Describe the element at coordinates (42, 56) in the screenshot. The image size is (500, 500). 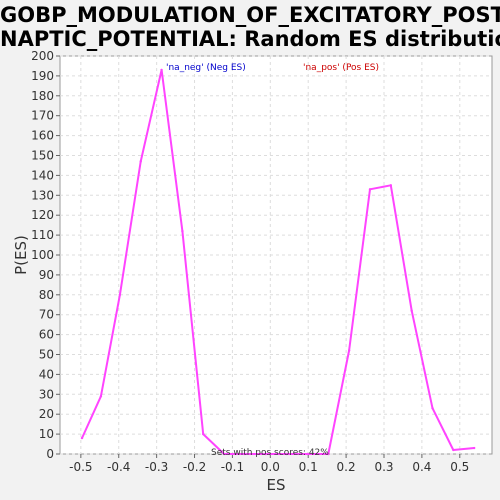
I see `y-tick-label: 200` at that location.